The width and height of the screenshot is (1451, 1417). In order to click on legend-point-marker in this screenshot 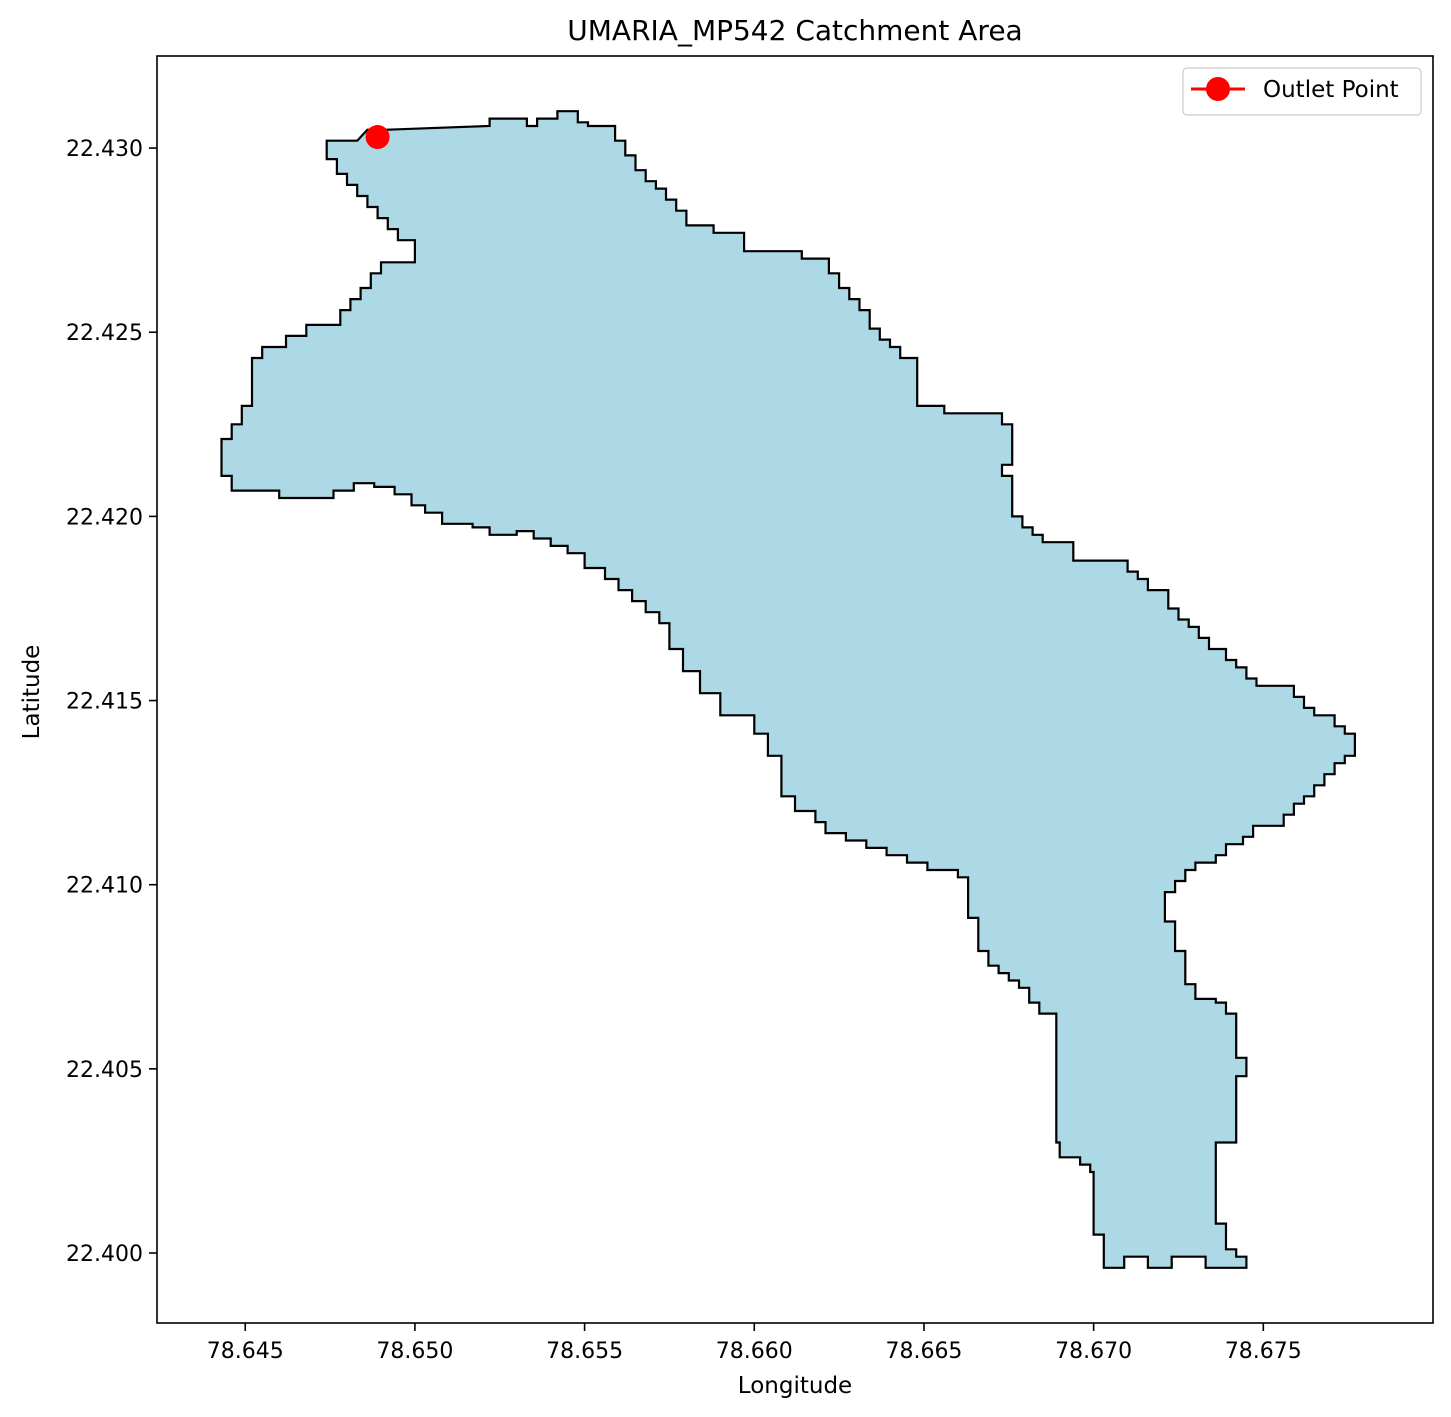, I will do `click(1218, 89)`.